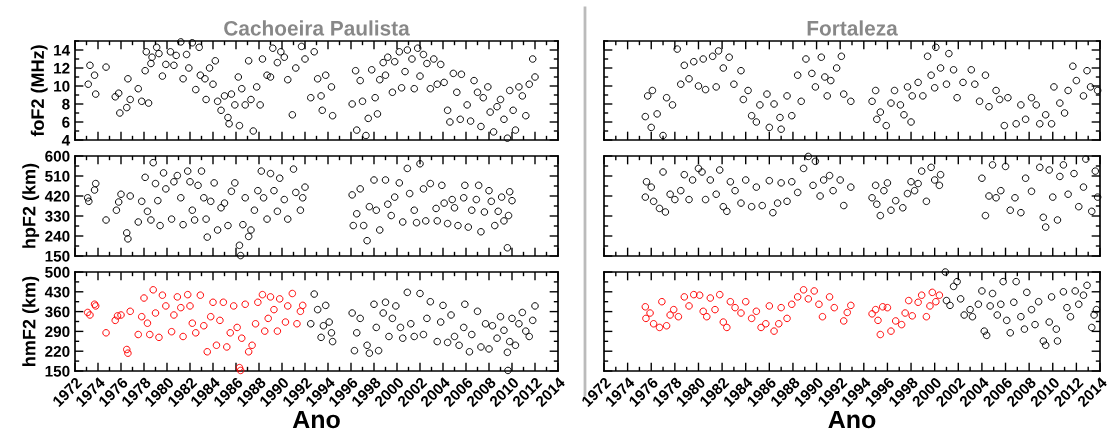 The width and height of the screenshot is (1117, 440). Describe the element at coordinates (66, 140) in the screenshot. I see `y-tick-label: 4` at that location.